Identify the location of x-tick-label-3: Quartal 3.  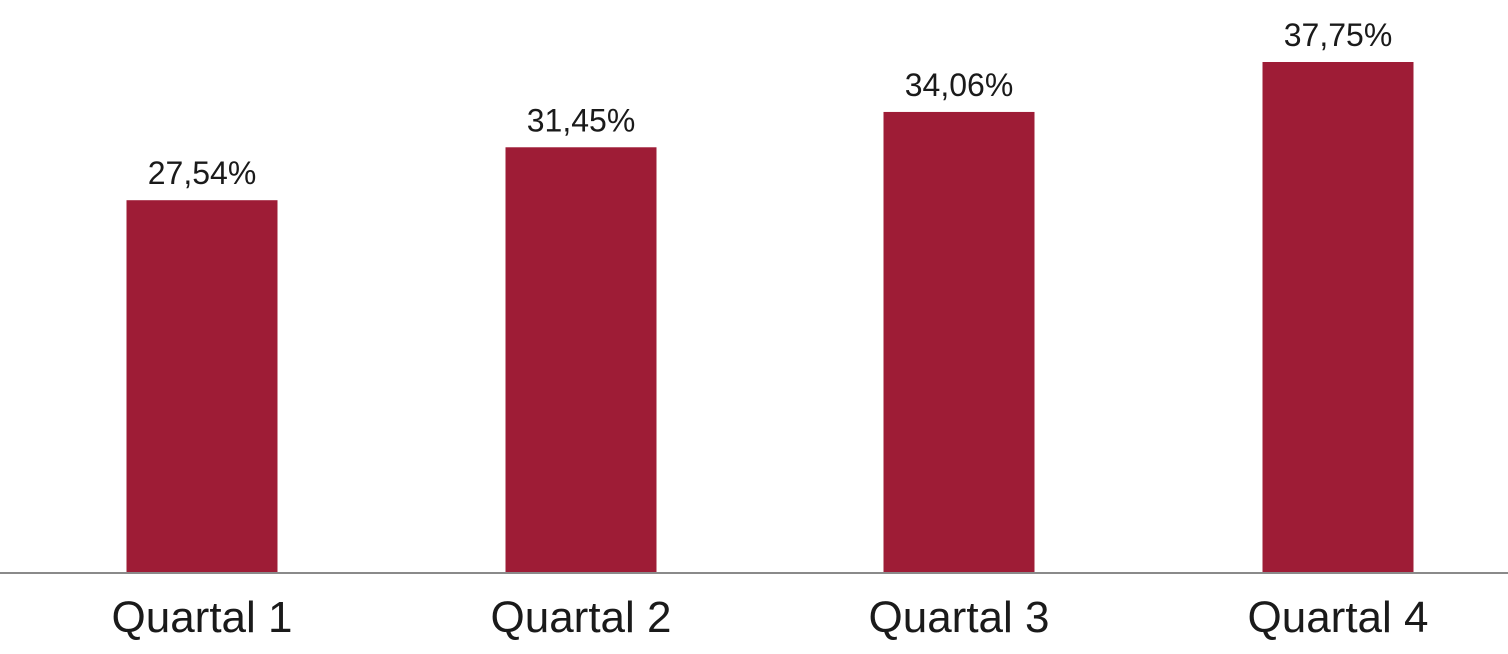
(959, 617).